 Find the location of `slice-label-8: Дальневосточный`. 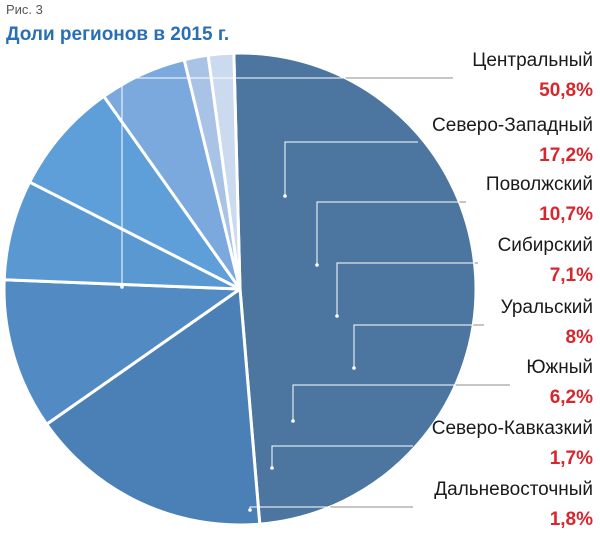

slice-label-8: Дальневосточный is located at coordinates (513, 489).